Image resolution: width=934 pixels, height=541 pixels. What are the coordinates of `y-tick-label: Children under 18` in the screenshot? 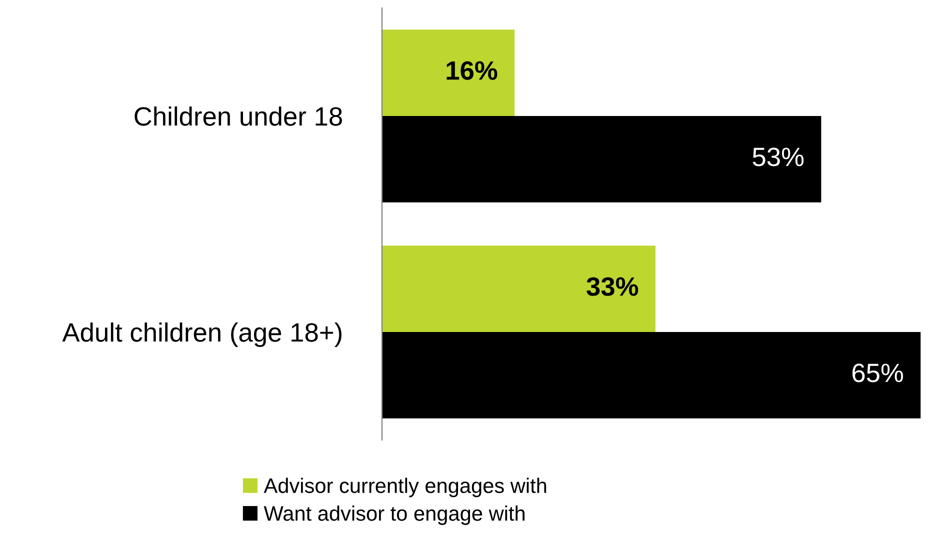 It's located at (238, 116).